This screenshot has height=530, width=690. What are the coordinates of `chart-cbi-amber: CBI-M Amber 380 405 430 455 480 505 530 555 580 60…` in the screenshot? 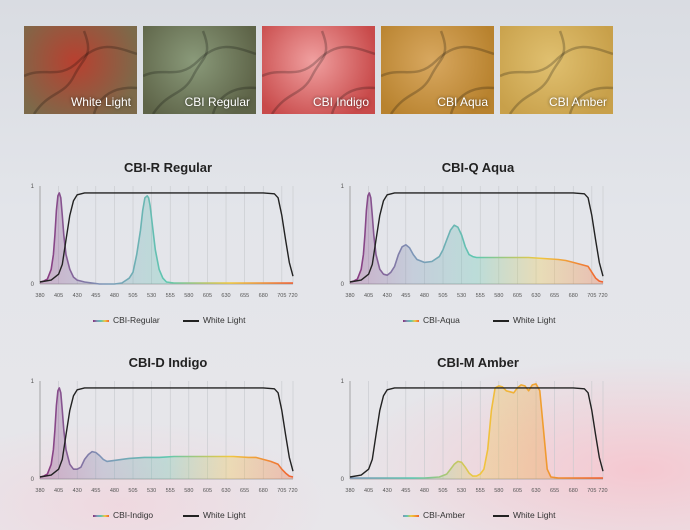 It's located at (478, 442).